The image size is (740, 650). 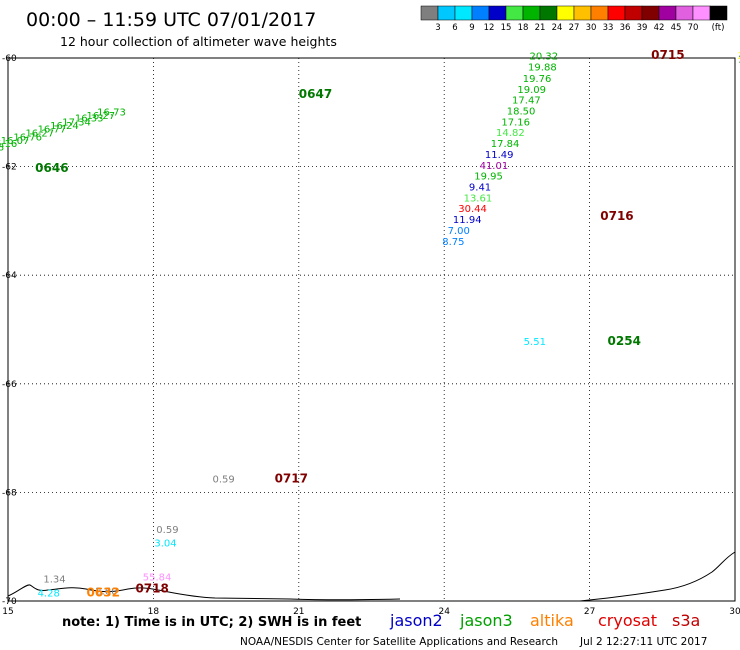 What do you see at coordinates (734, 612) in the screenshot?
I see `x-tick-label: 30` at bounding box center [734, 612].